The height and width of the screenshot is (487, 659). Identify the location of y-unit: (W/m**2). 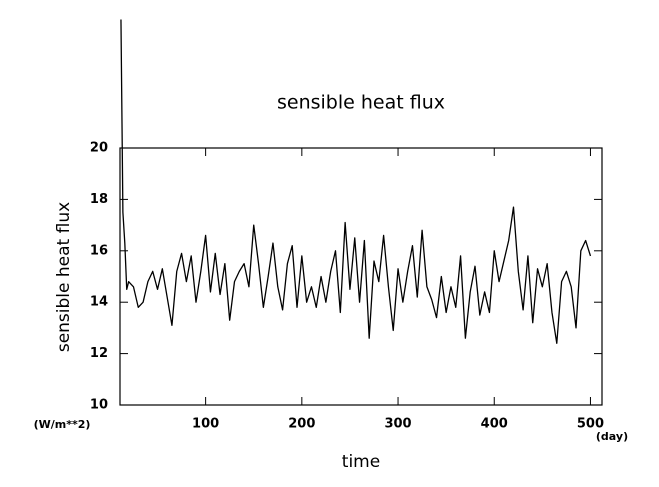
(62, 424).